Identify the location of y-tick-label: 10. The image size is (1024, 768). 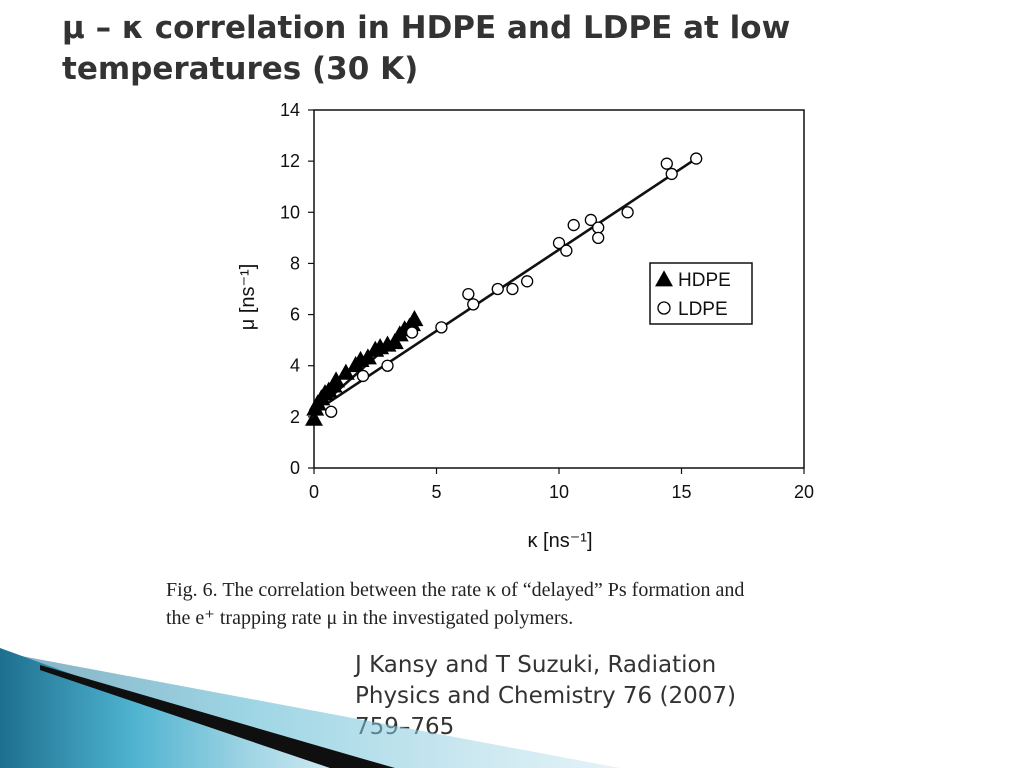
(290, 212).